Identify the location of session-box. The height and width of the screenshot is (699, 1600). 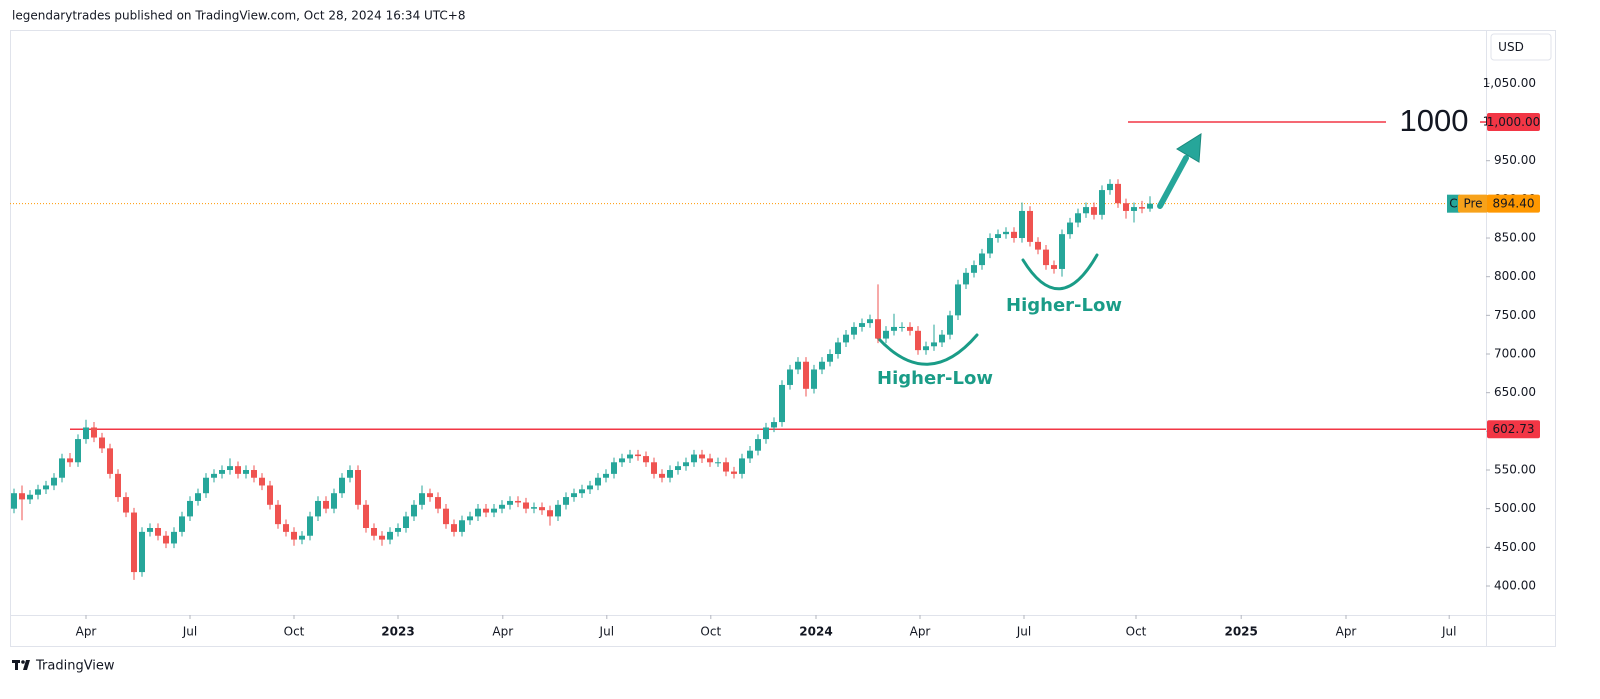
(1473, 203).